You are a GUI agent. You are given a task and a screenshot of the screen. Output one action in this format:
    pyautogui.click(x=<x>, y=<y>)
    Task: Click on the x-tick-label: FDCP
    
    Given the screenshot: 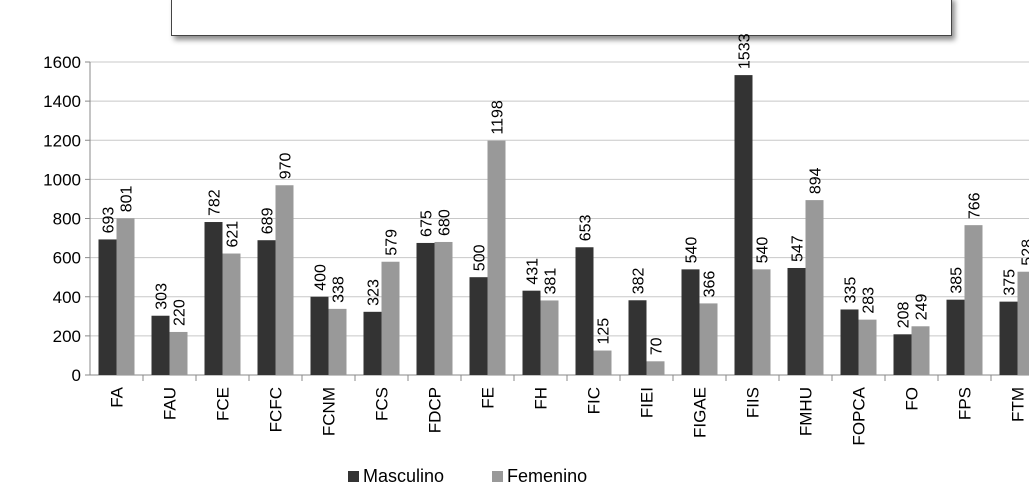 What is the action you would take?
    pyautogui.click(x=435, y=410)
    